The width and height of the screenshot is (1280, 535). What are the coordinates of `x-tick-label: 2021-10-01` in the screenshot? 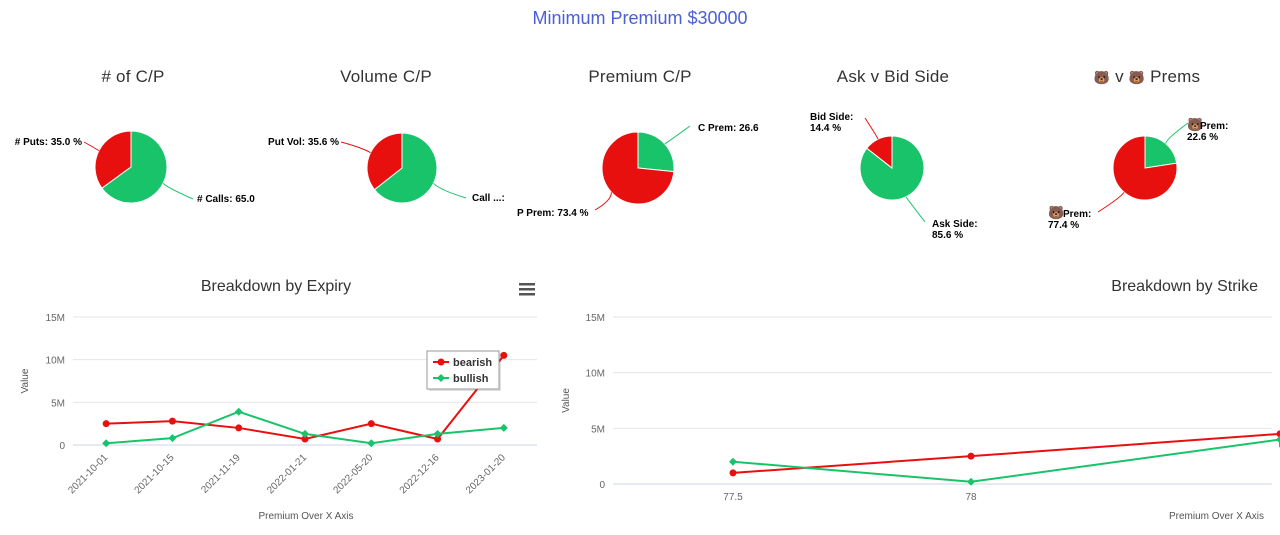 It's located at (88, 474).